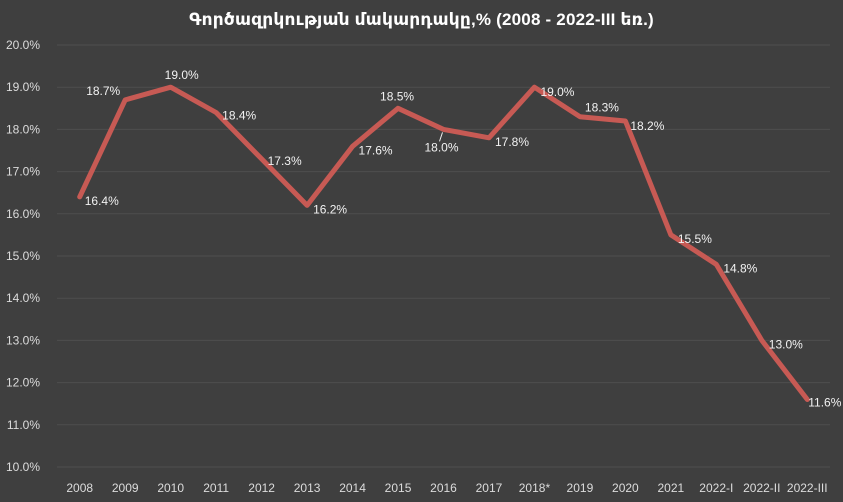  I want to click on y-axis-tick-label: 13.0%, so click(23, 340).